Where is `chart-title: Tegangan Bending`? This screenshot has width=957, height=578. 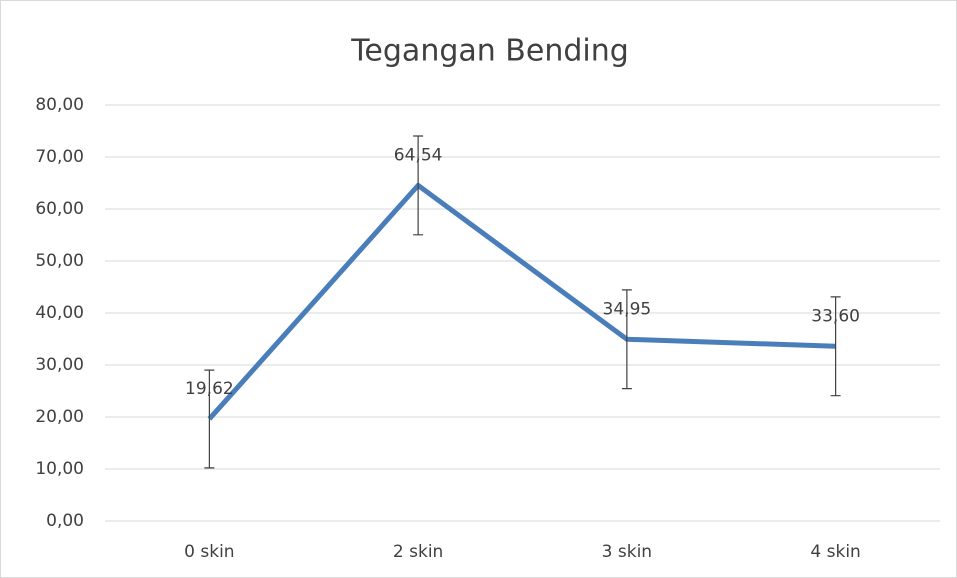 chart-title: Tegangan Bending is located at coordinates (489, 51).